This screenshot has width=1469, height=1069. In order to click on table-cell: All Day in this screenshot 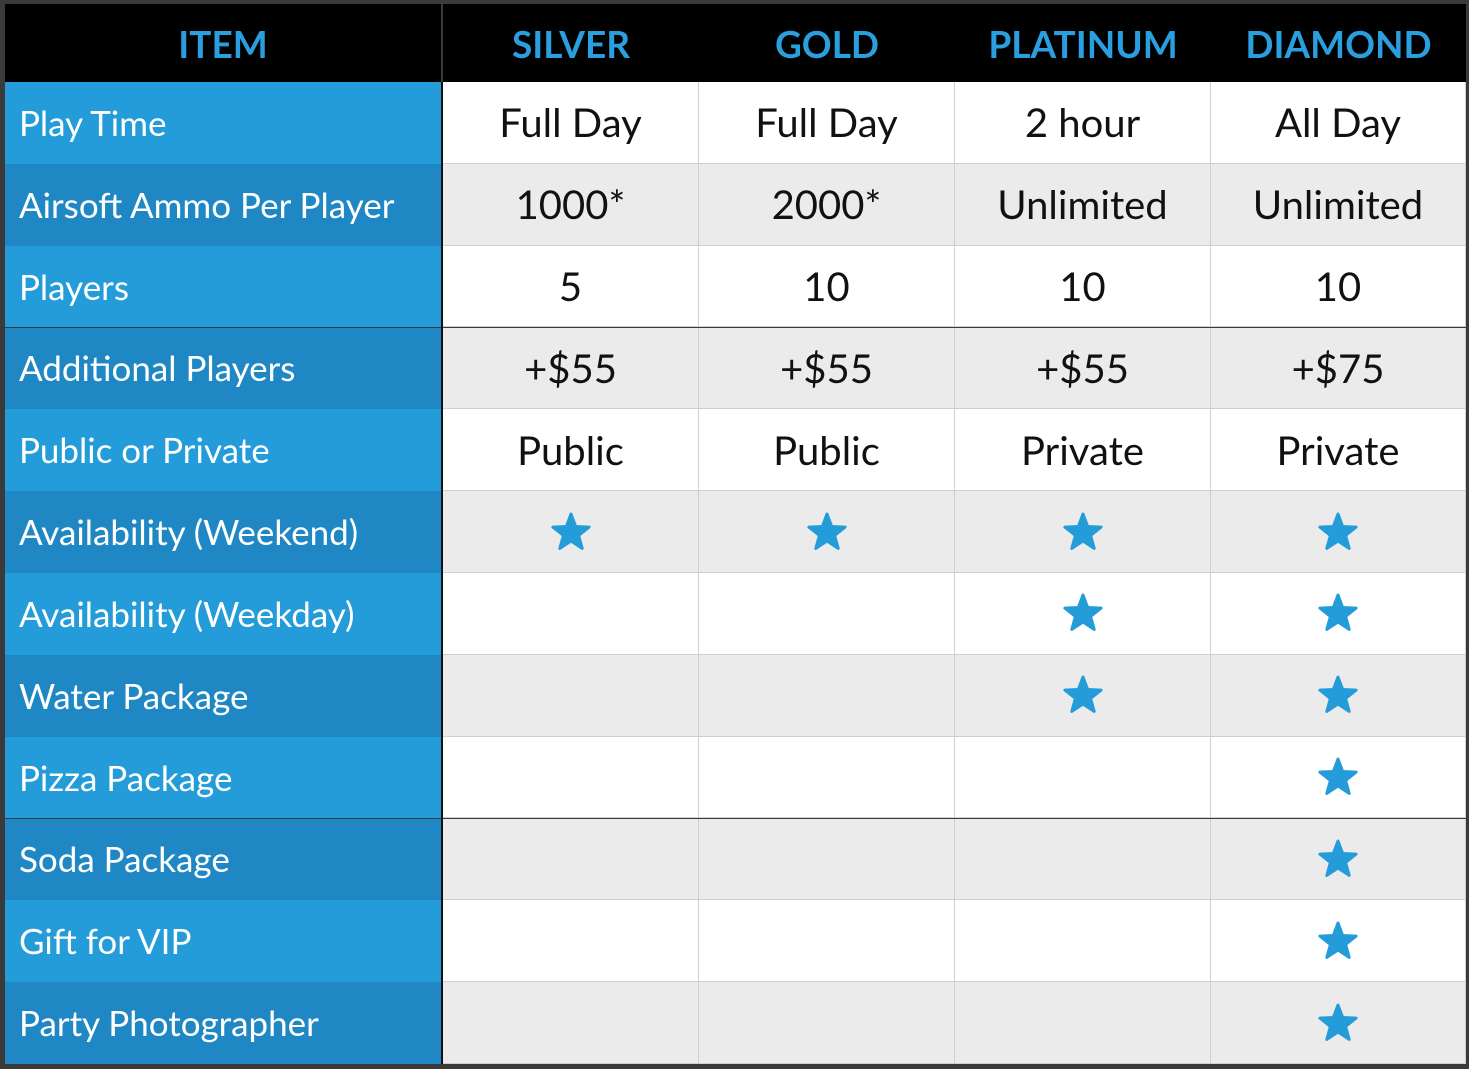, I will do `click(1338, 123)`.